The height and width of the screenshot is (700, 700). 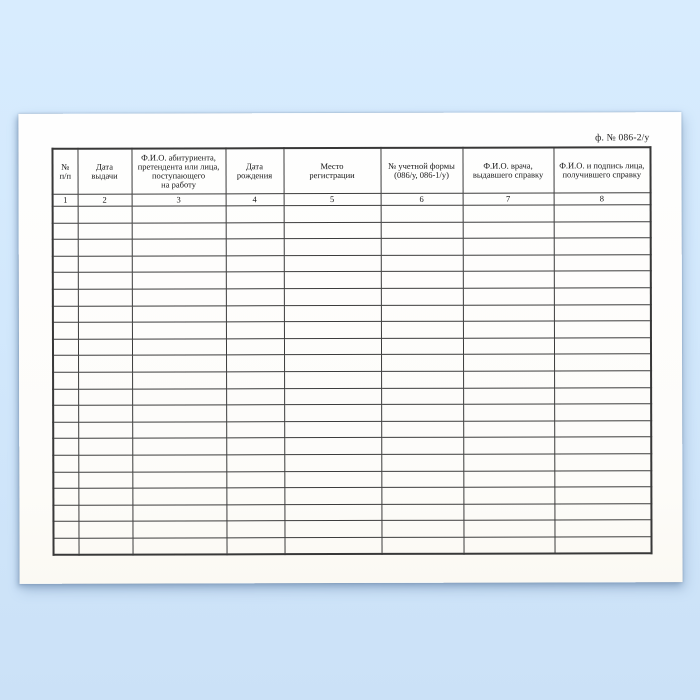 I want to click on column-number: 2, so click(x=104, y=200).